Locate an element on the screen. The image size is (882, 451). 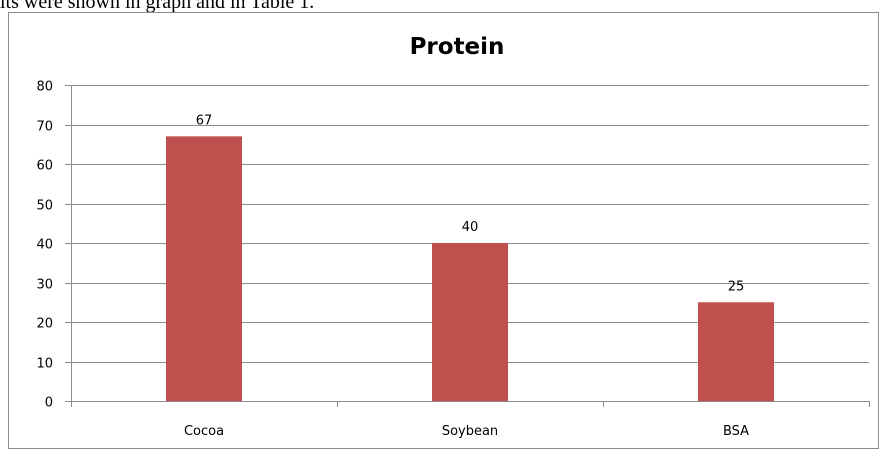
x-tick-label: BSA is located at coordinates (736, 431).